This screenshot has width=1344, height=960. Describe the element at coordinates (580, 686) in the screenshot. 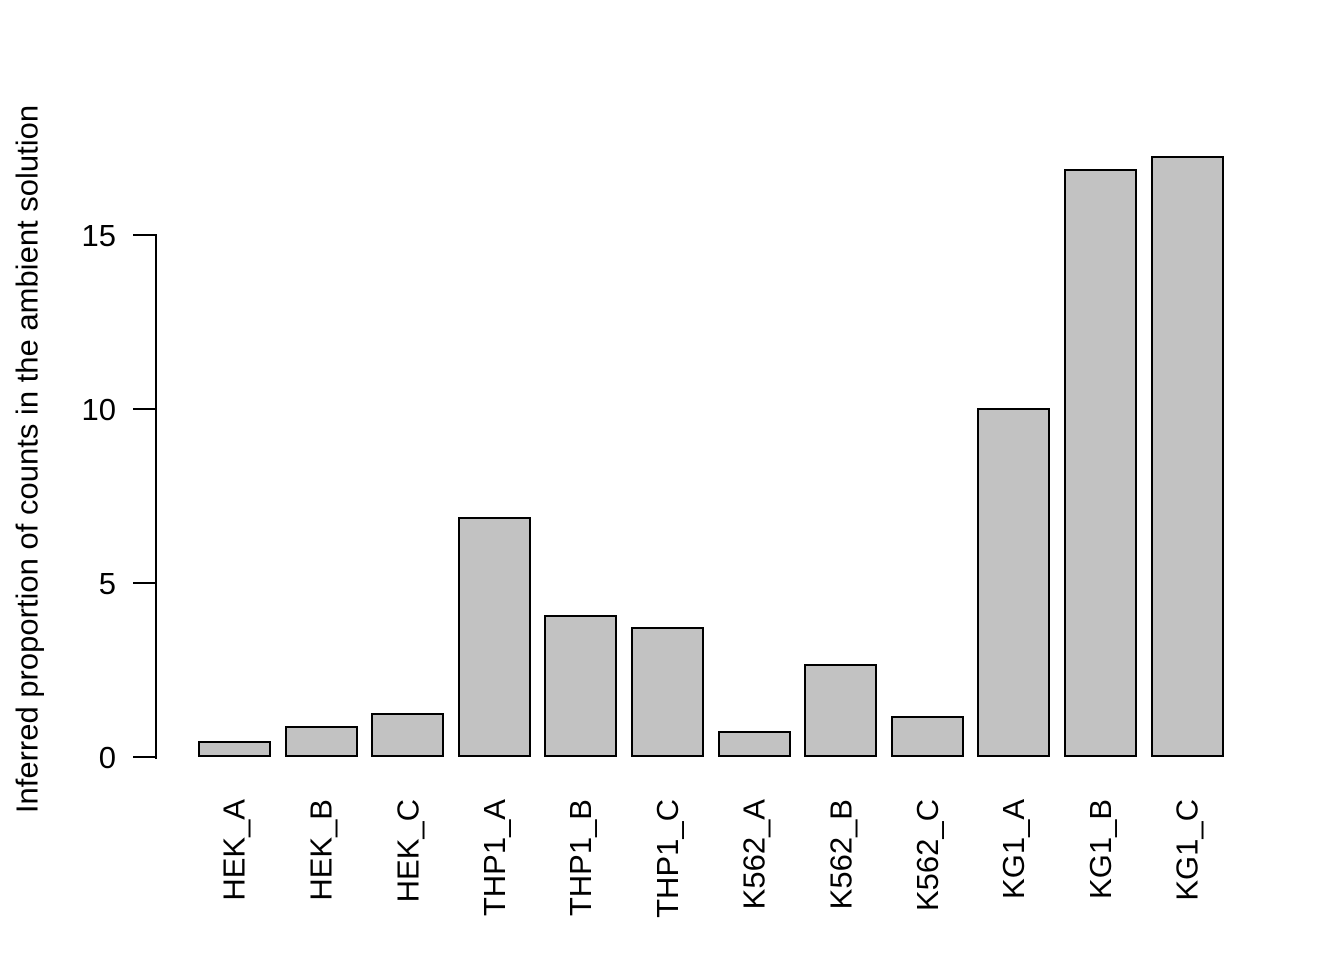

I see `bar-THP1_B` at that location.